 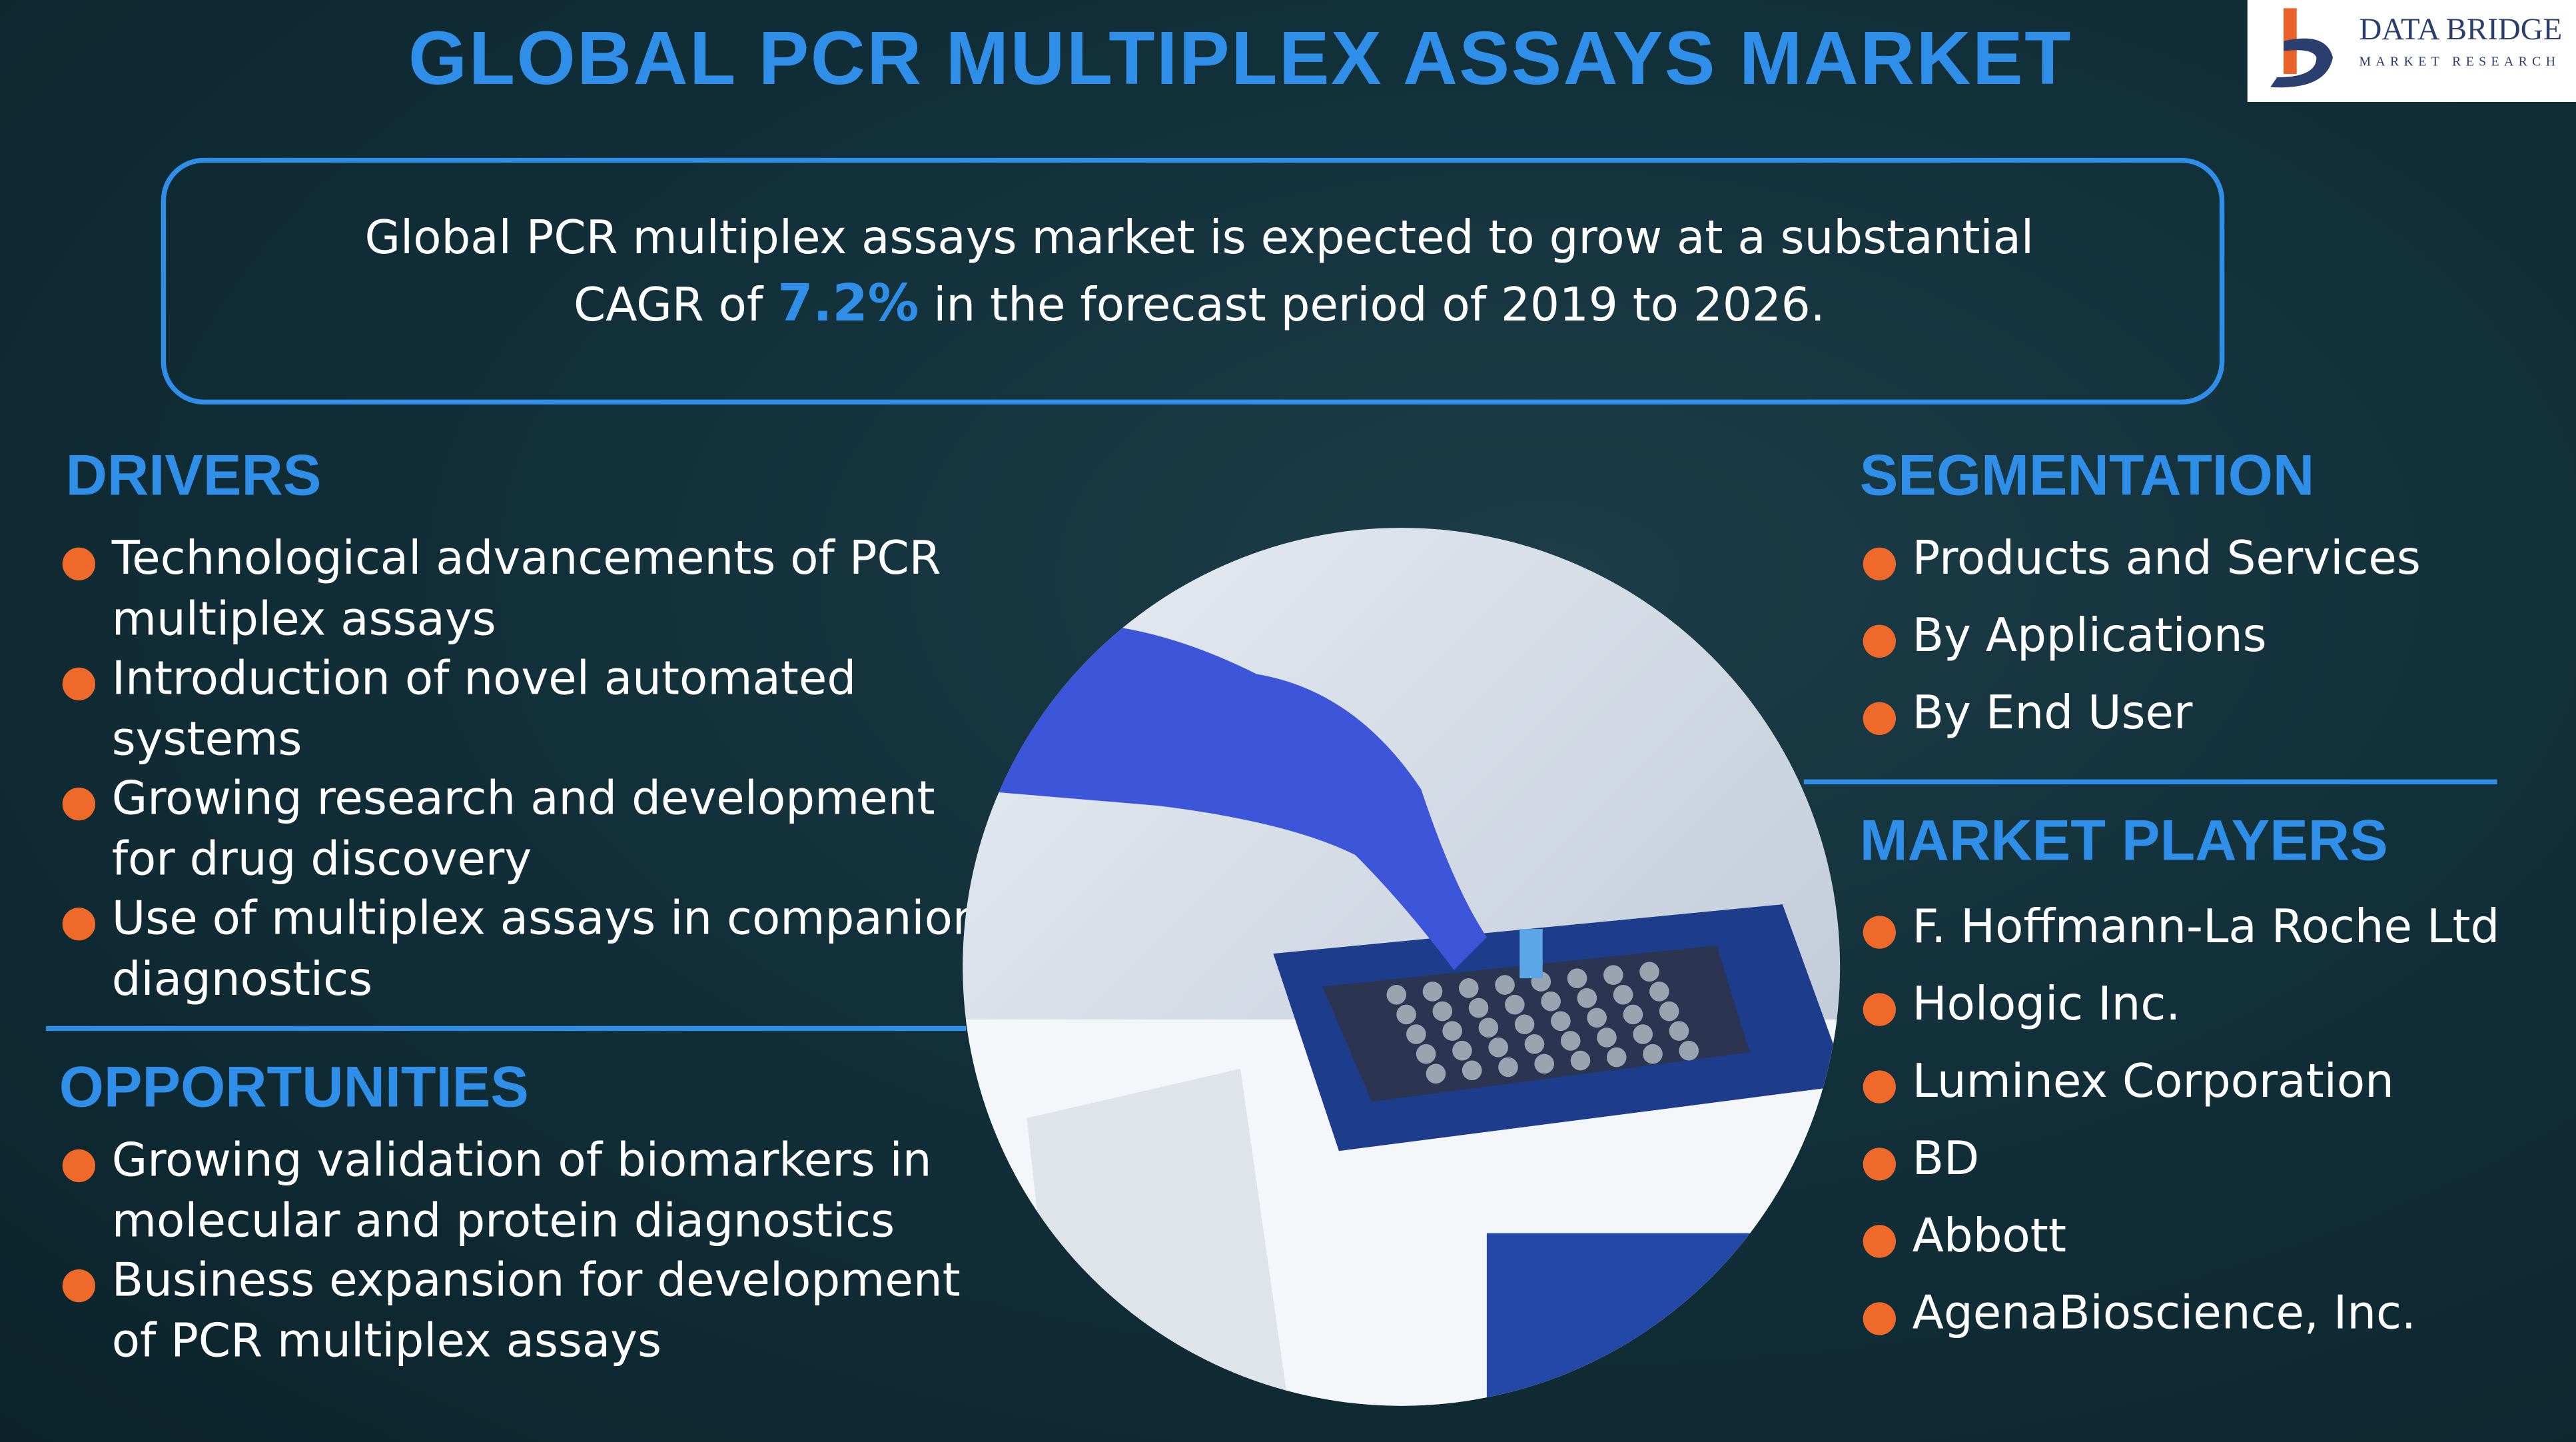 I want to click on logo-icon, so click(x=2302, y=48).